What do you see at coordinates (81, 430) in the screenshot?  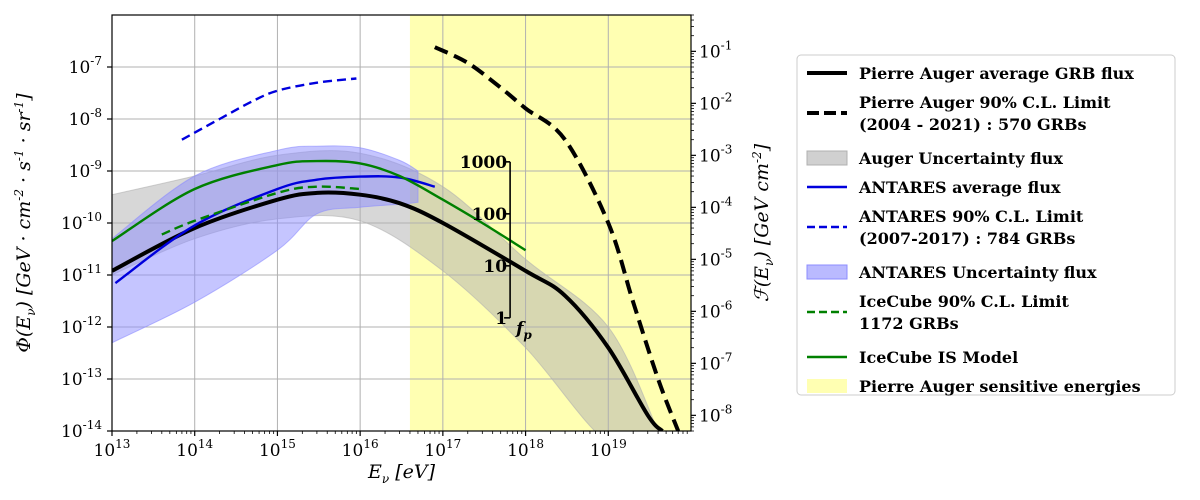 I see `y-left-tick-label: 10⁻¹⁴` at bounding box center [81, 430].